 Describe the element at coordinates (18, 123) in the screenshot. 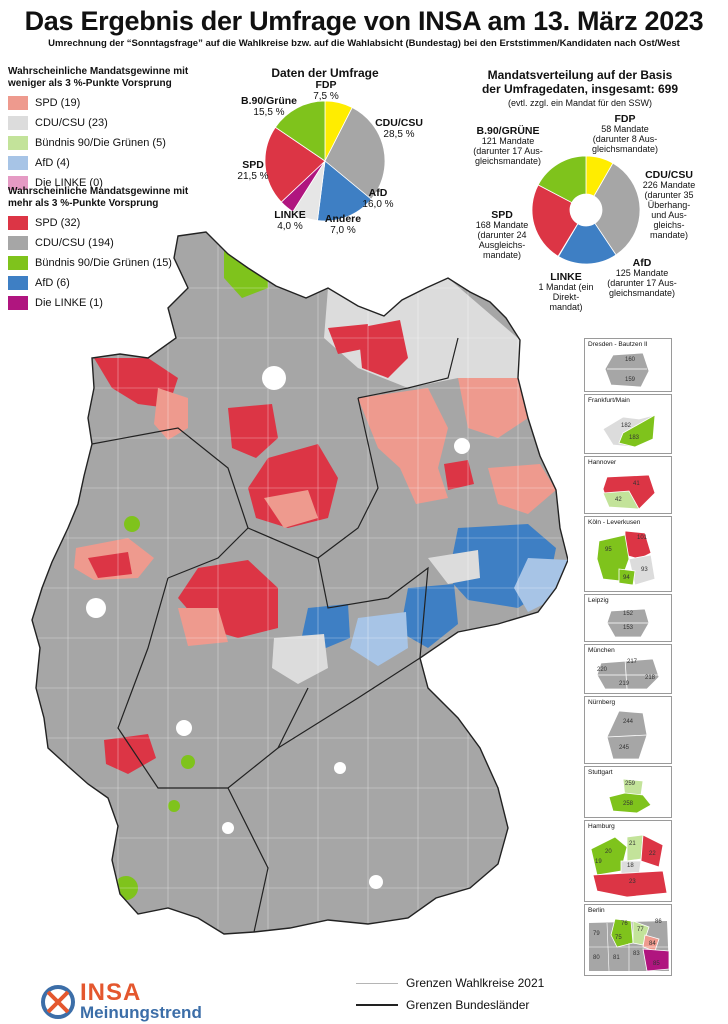

I see `swatch-cdu-weak` at that location.